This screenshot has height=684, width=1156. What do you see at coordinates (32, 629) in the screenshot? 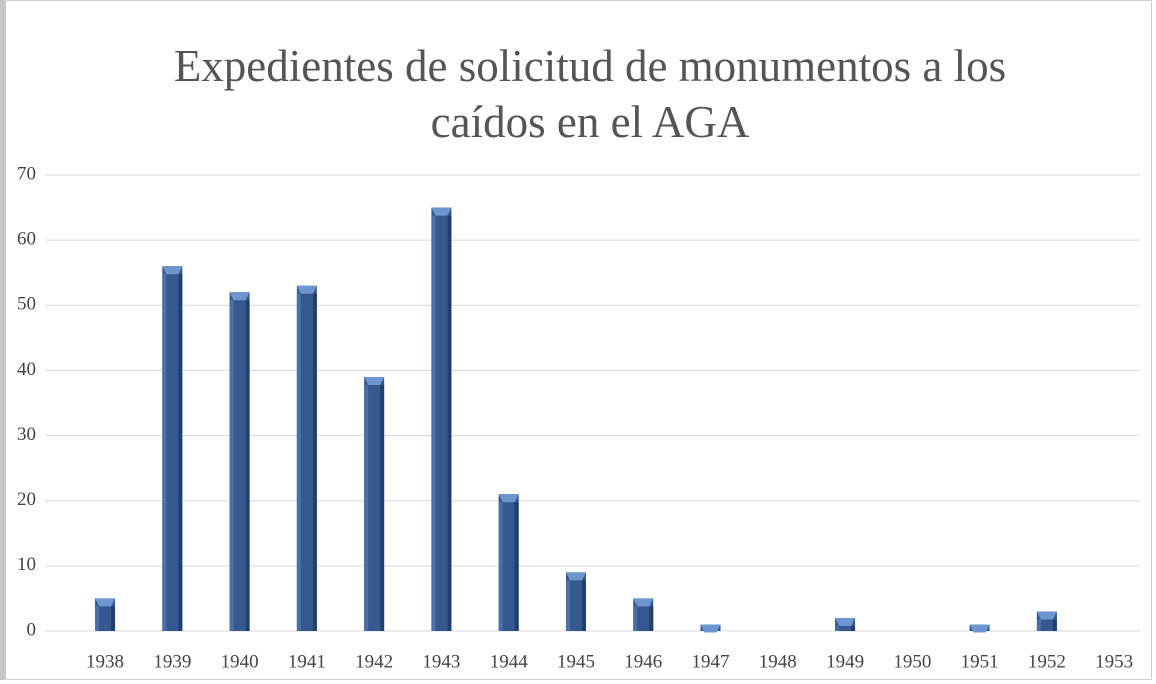
I see `y-tick-label: 0` at bounding box center [32, 629].